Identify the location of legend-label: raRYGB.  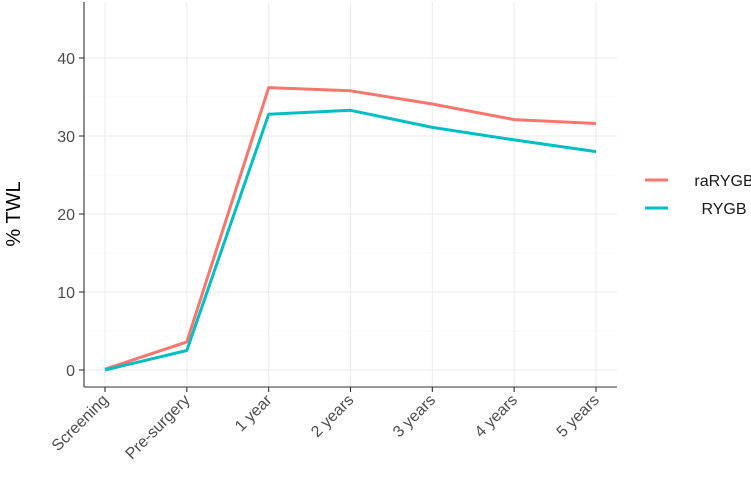
(722, 181).